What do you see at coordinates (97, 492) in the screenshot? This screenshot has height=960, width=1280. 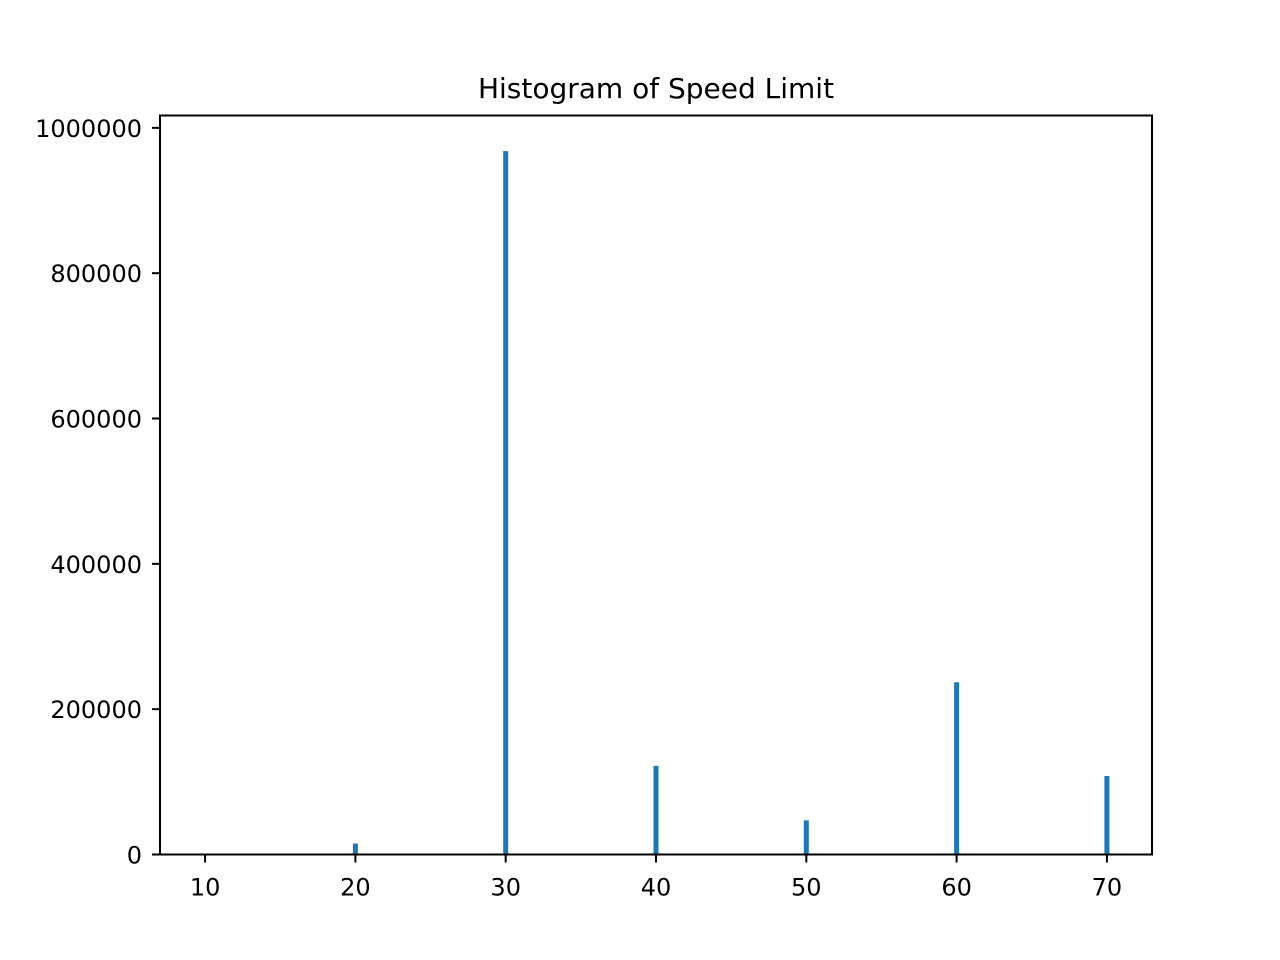 I see `y-axis-ticks: 0 200000 400000 600000 800000 1000000` at bounding box center [97, 492].